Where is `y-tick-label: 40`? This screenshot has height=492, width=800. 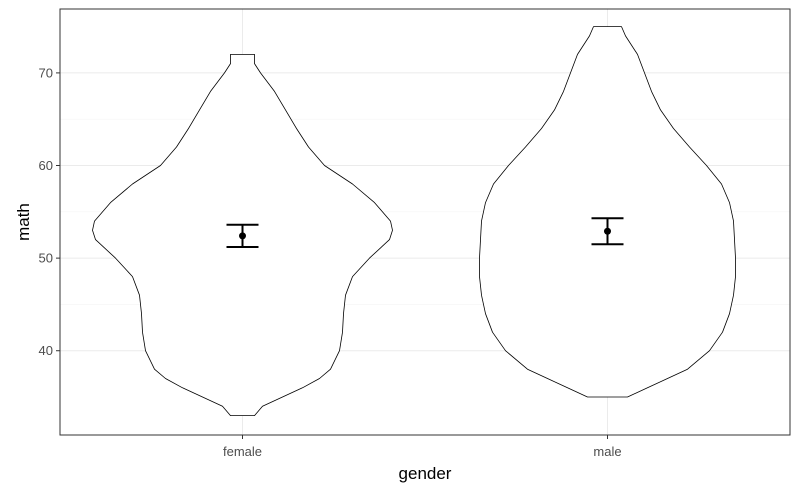 y-tick-label: 40 is located at coordinates (46, 350).